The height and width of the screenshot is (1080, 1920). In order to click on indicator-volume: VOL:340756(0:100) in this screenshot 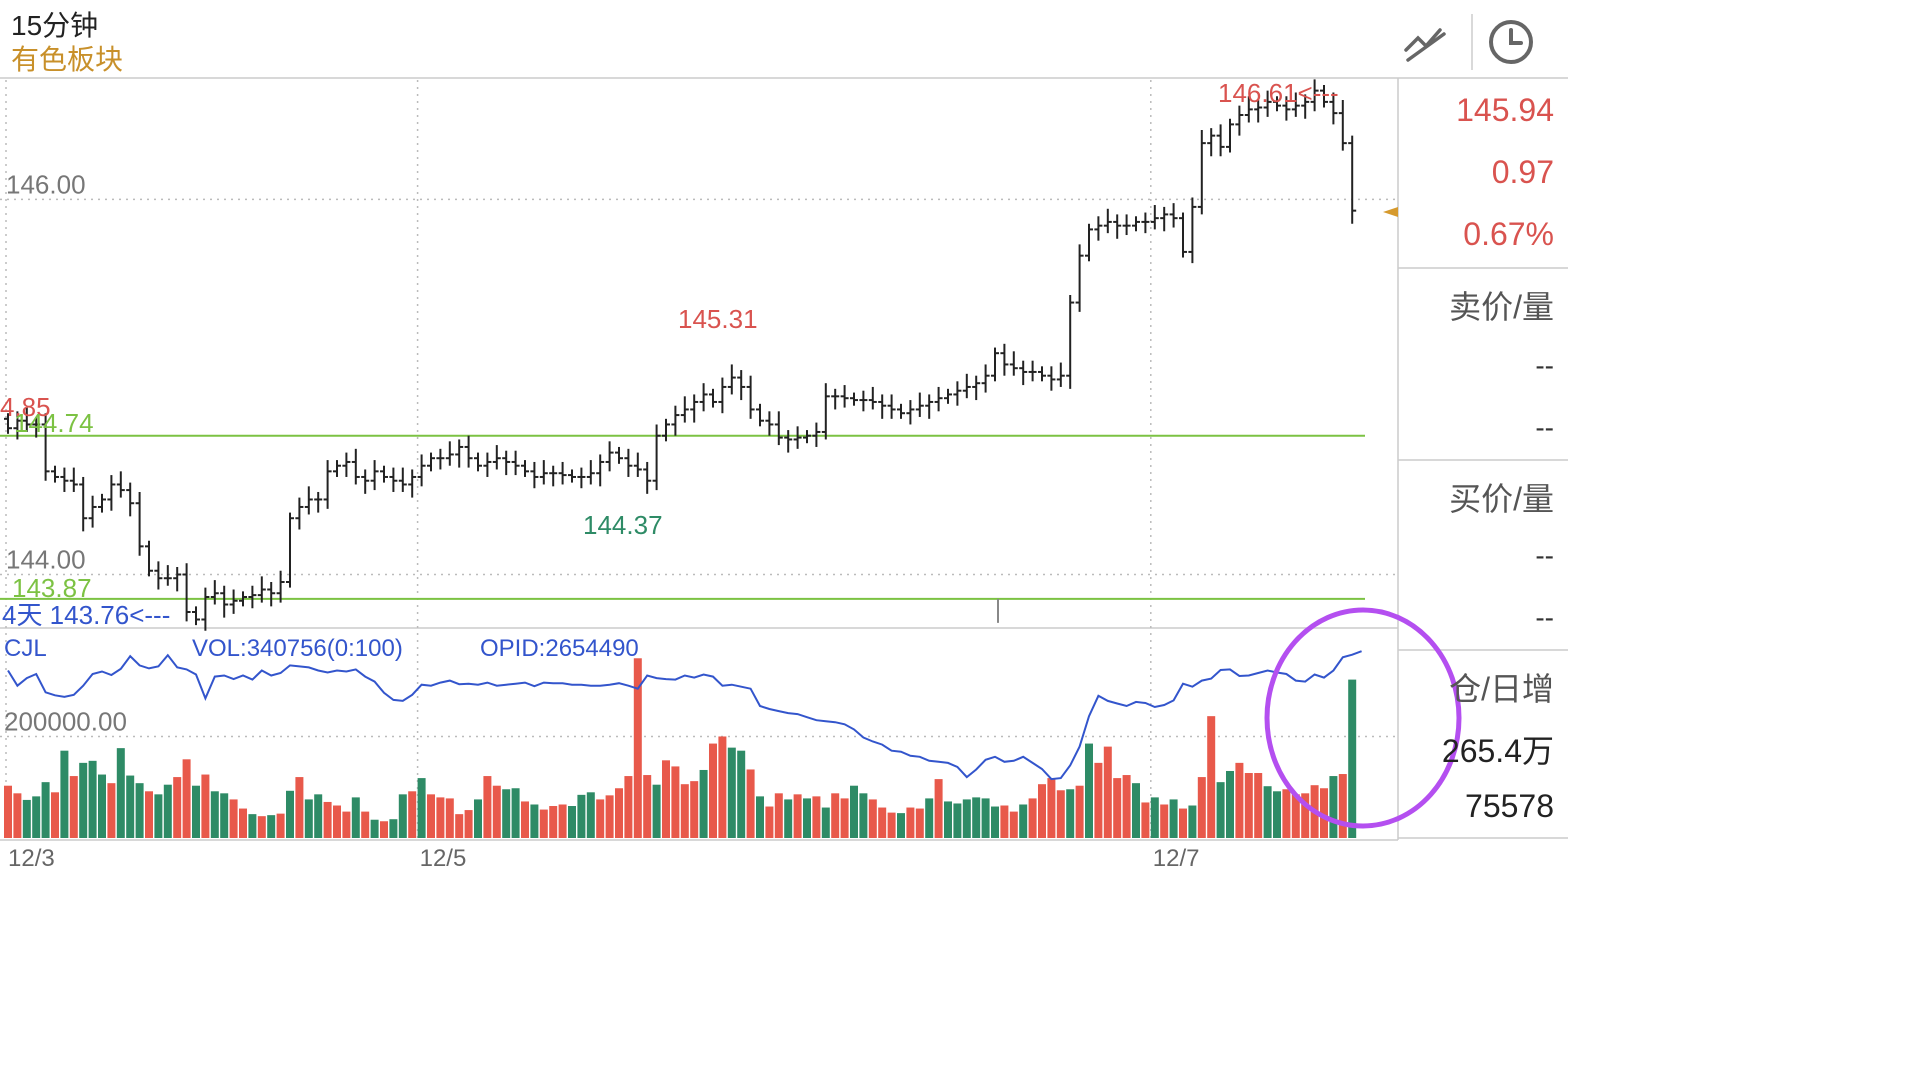, I will do `click(297, 648)`.